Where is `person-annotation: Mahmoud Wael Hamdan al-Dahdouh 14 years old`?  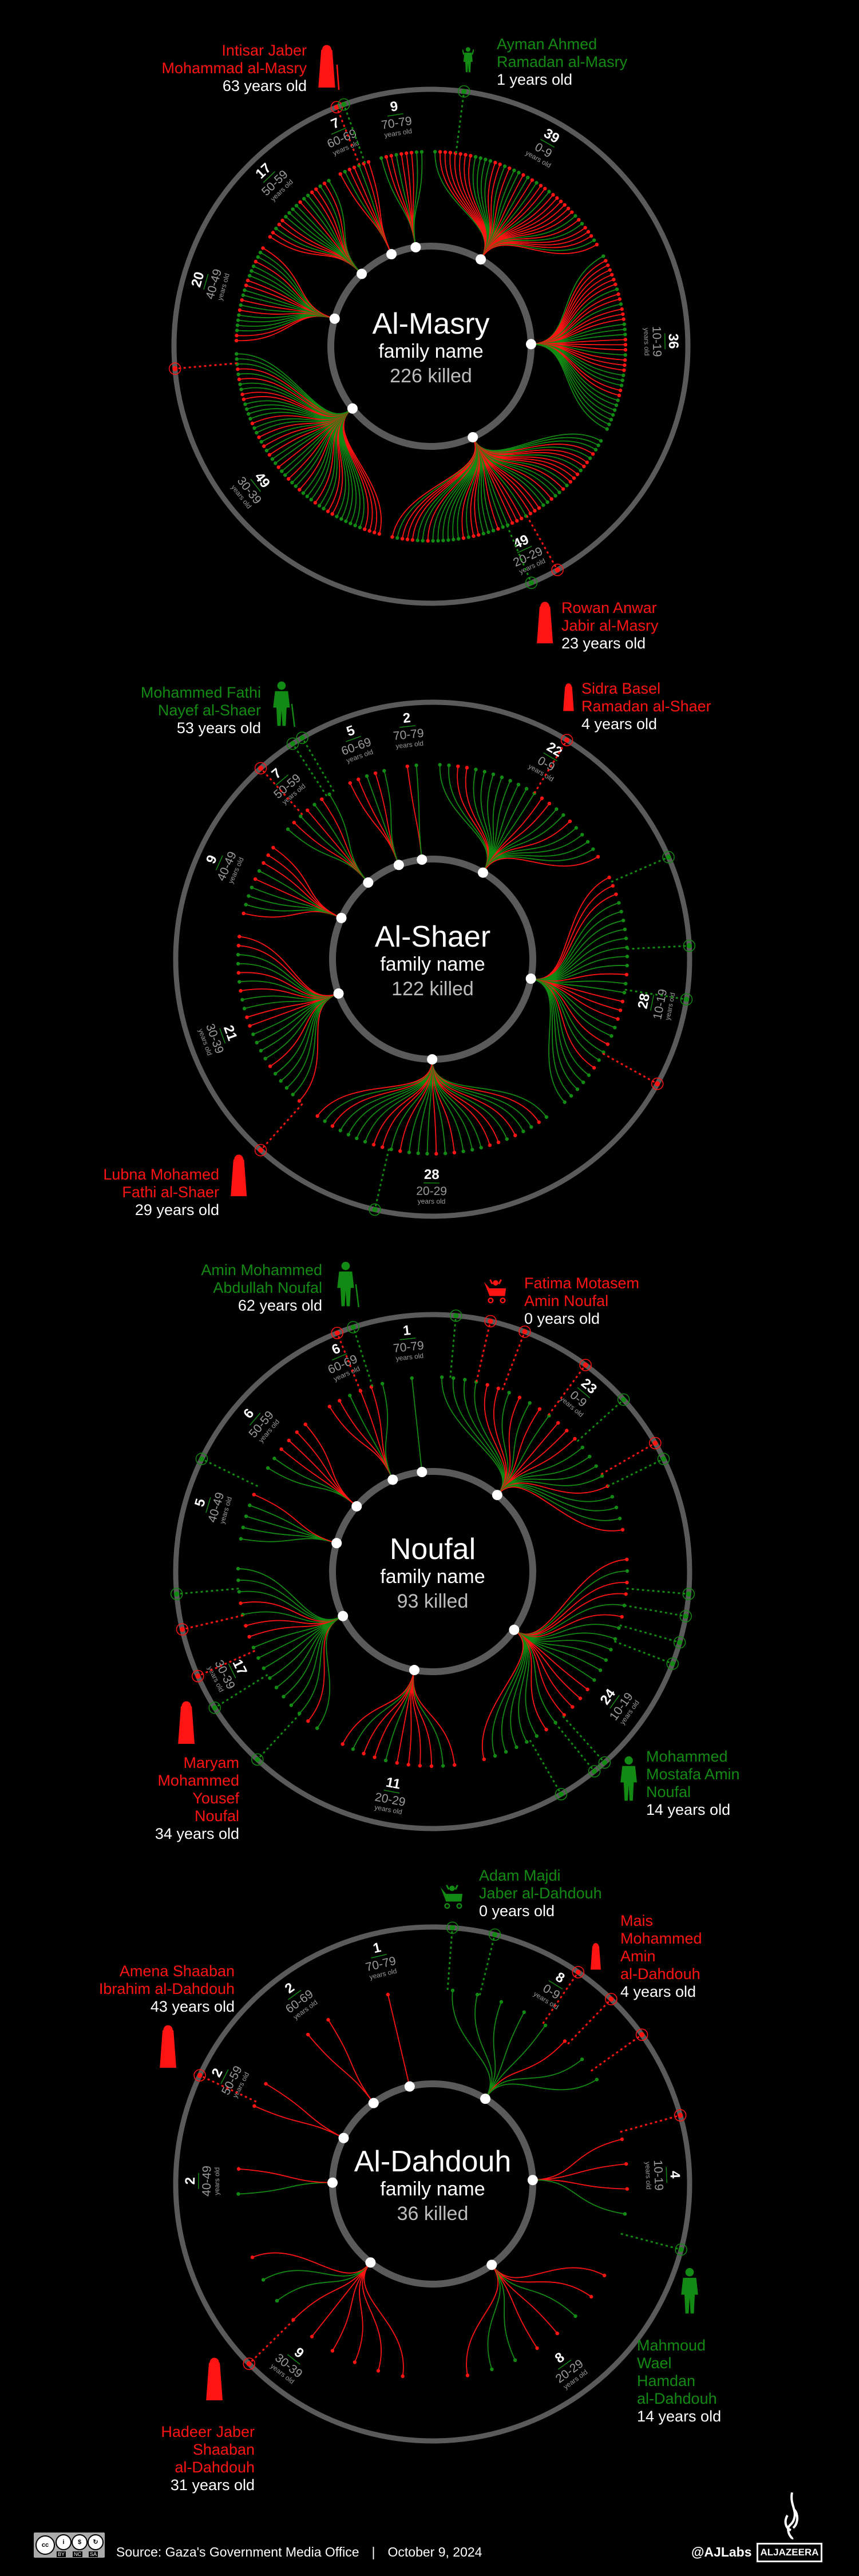
person-annotation: Mahmoud Wael Hamdan al-Dahdouh 14 years old is located at coordinates (679, 2381).